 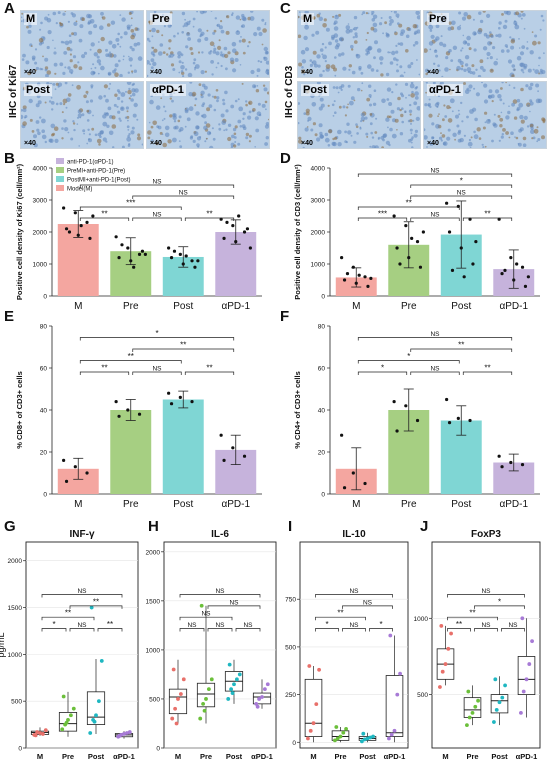 I want to click on y-tick-label: 1500, so click(x=153, y=601).